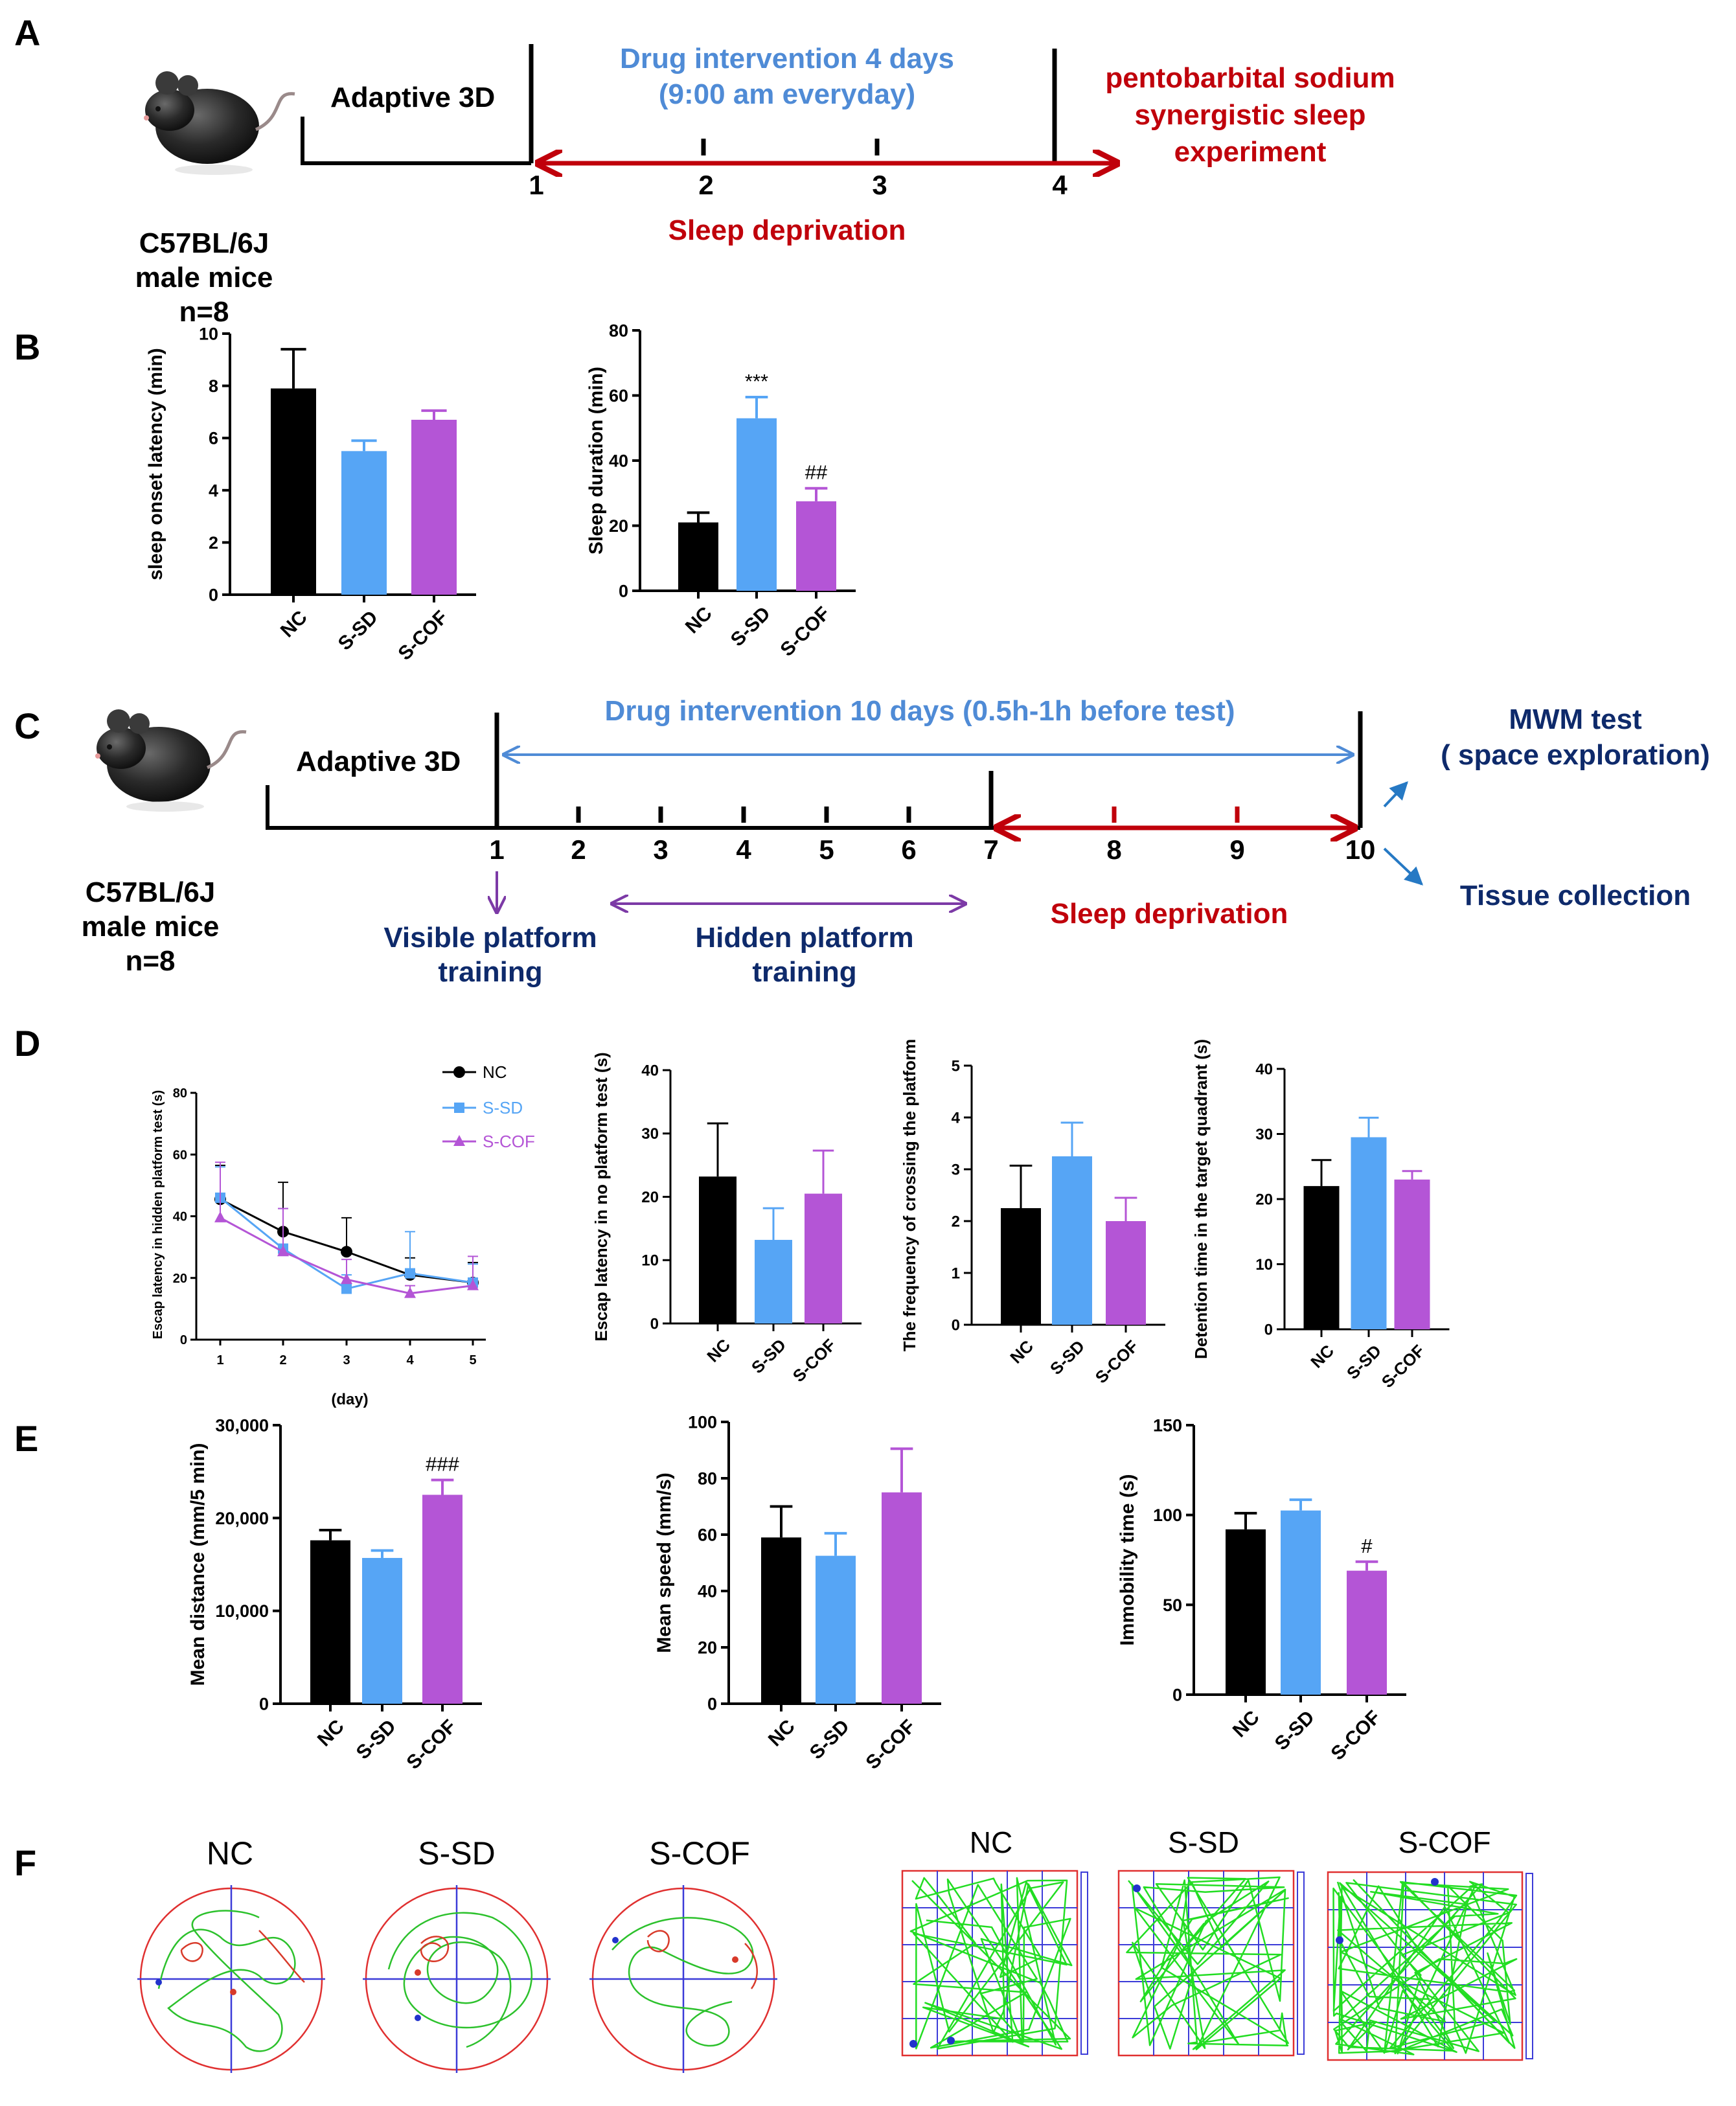 The image size is (1736, 2106). Describe the element at coordinates (827, 850) in the screenshot. I see `day-tick-label: 5` at that location.